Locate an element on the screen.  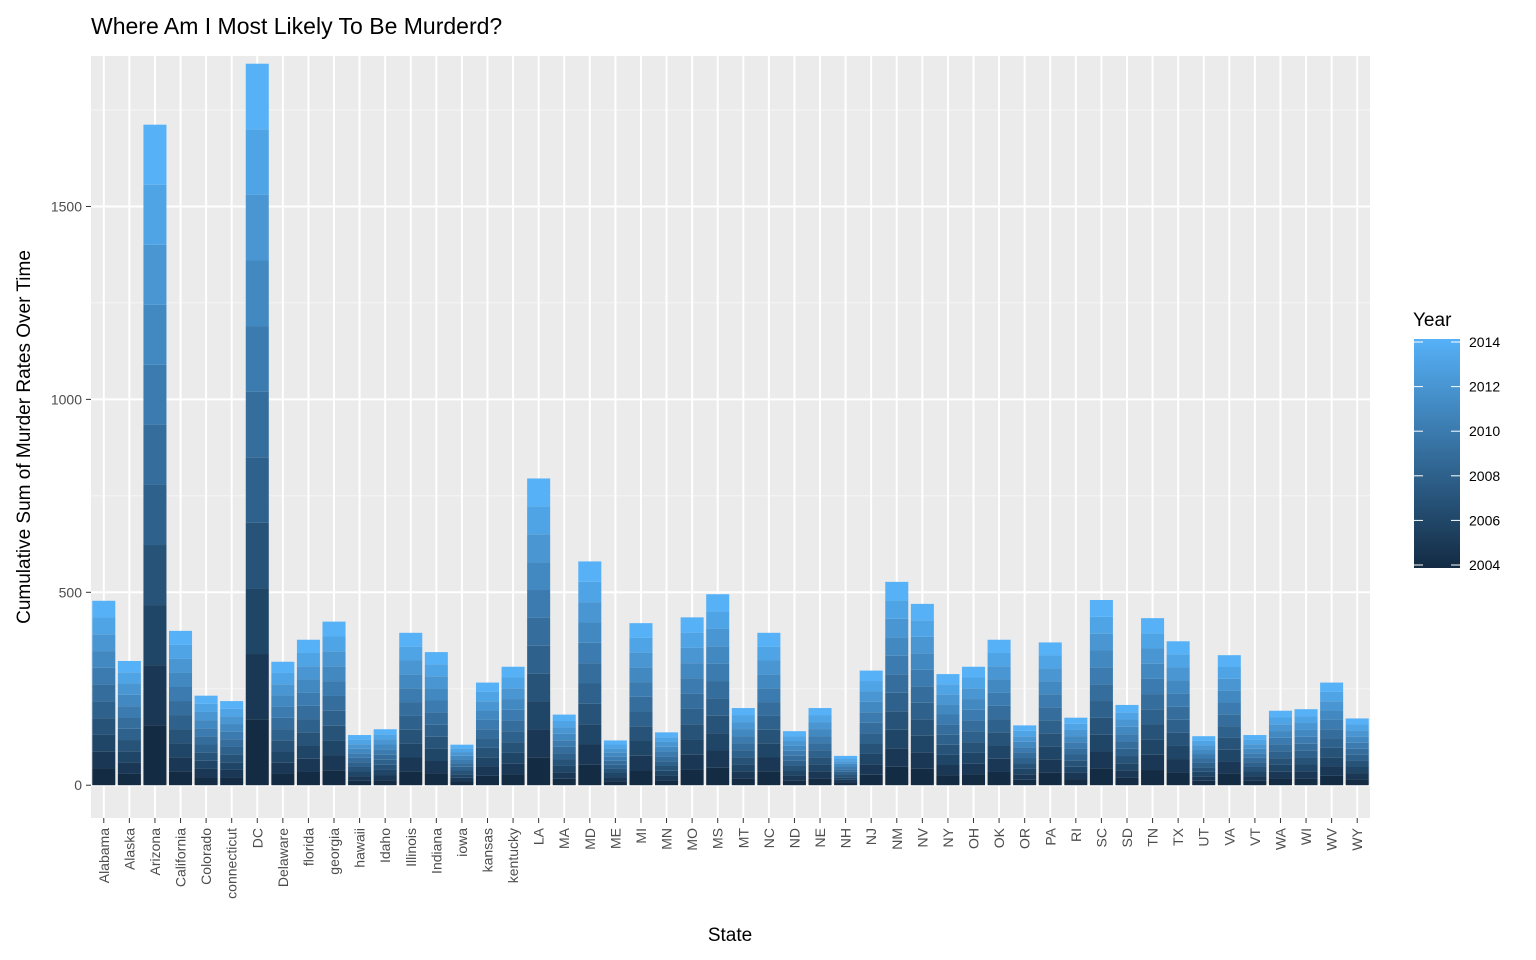
x-tick-label: Alaska is located at coordinates (129, 849).